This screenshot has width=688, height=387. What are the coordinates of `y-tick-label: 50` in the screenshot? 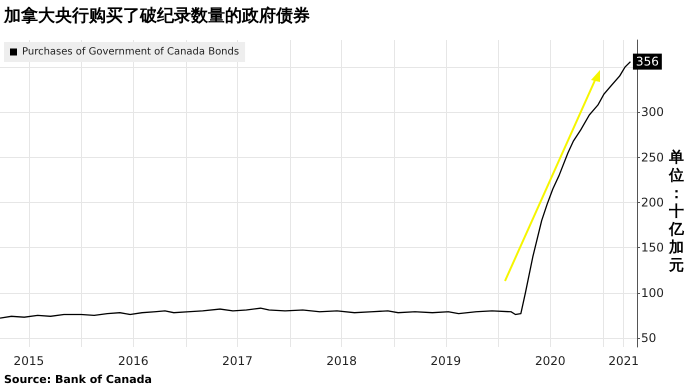 It's located at (648, 337).